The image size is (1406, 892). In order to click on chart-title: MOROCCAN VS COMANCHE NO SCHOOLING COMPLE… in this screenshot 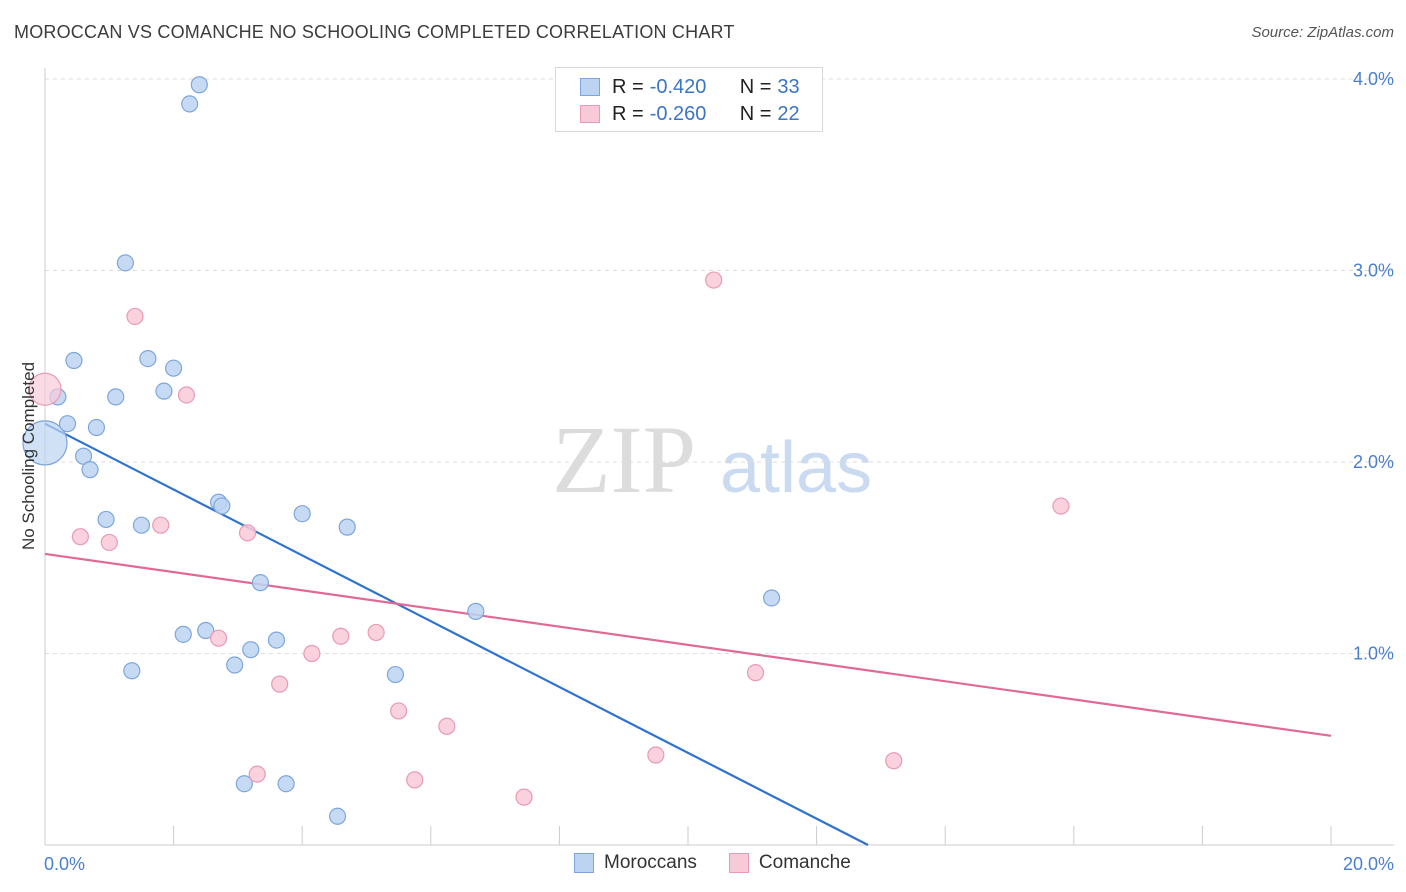, I will do `click(374, 32)`.